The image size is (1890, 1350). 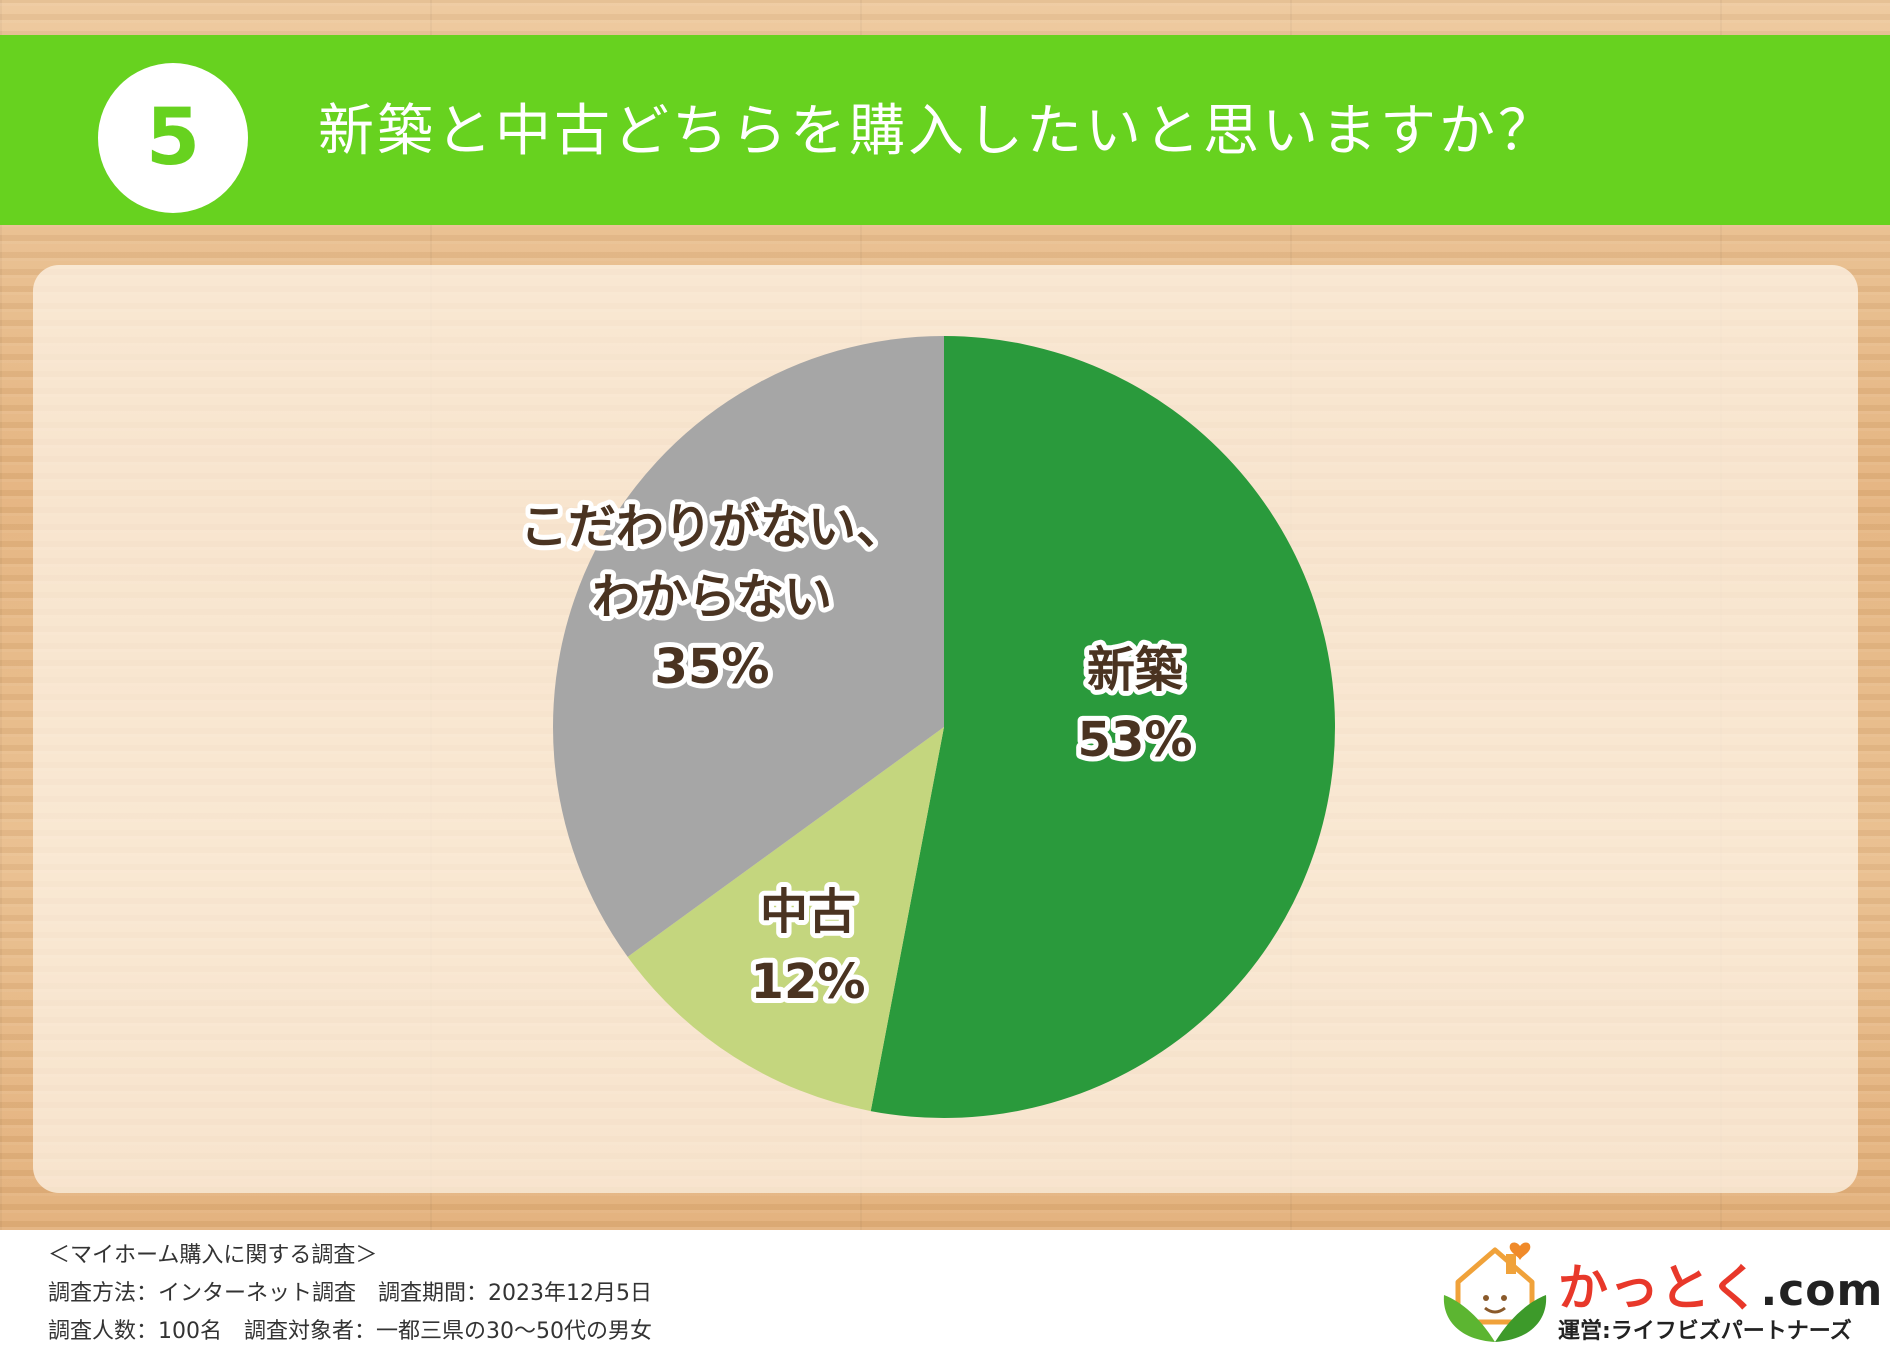 I want to click on slice-value-label: 53%, so click(x=1135, y=740).